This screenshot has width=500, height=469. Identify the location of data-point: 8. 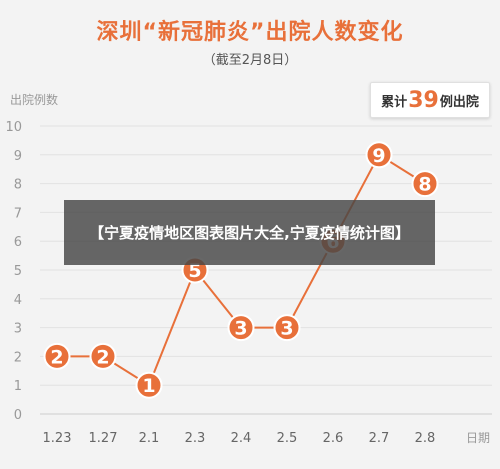
(425, 184).